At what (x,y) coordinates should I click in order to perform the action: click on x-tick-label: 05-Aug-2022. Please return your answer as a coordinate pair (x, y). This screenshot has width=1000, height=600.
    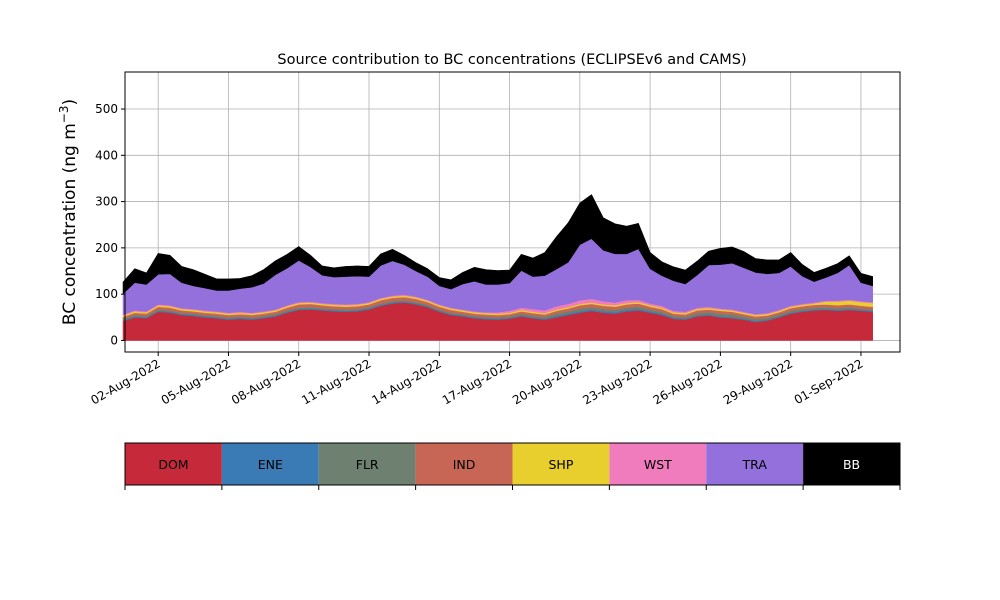
    Looking at the image, I should click on (196, 381).